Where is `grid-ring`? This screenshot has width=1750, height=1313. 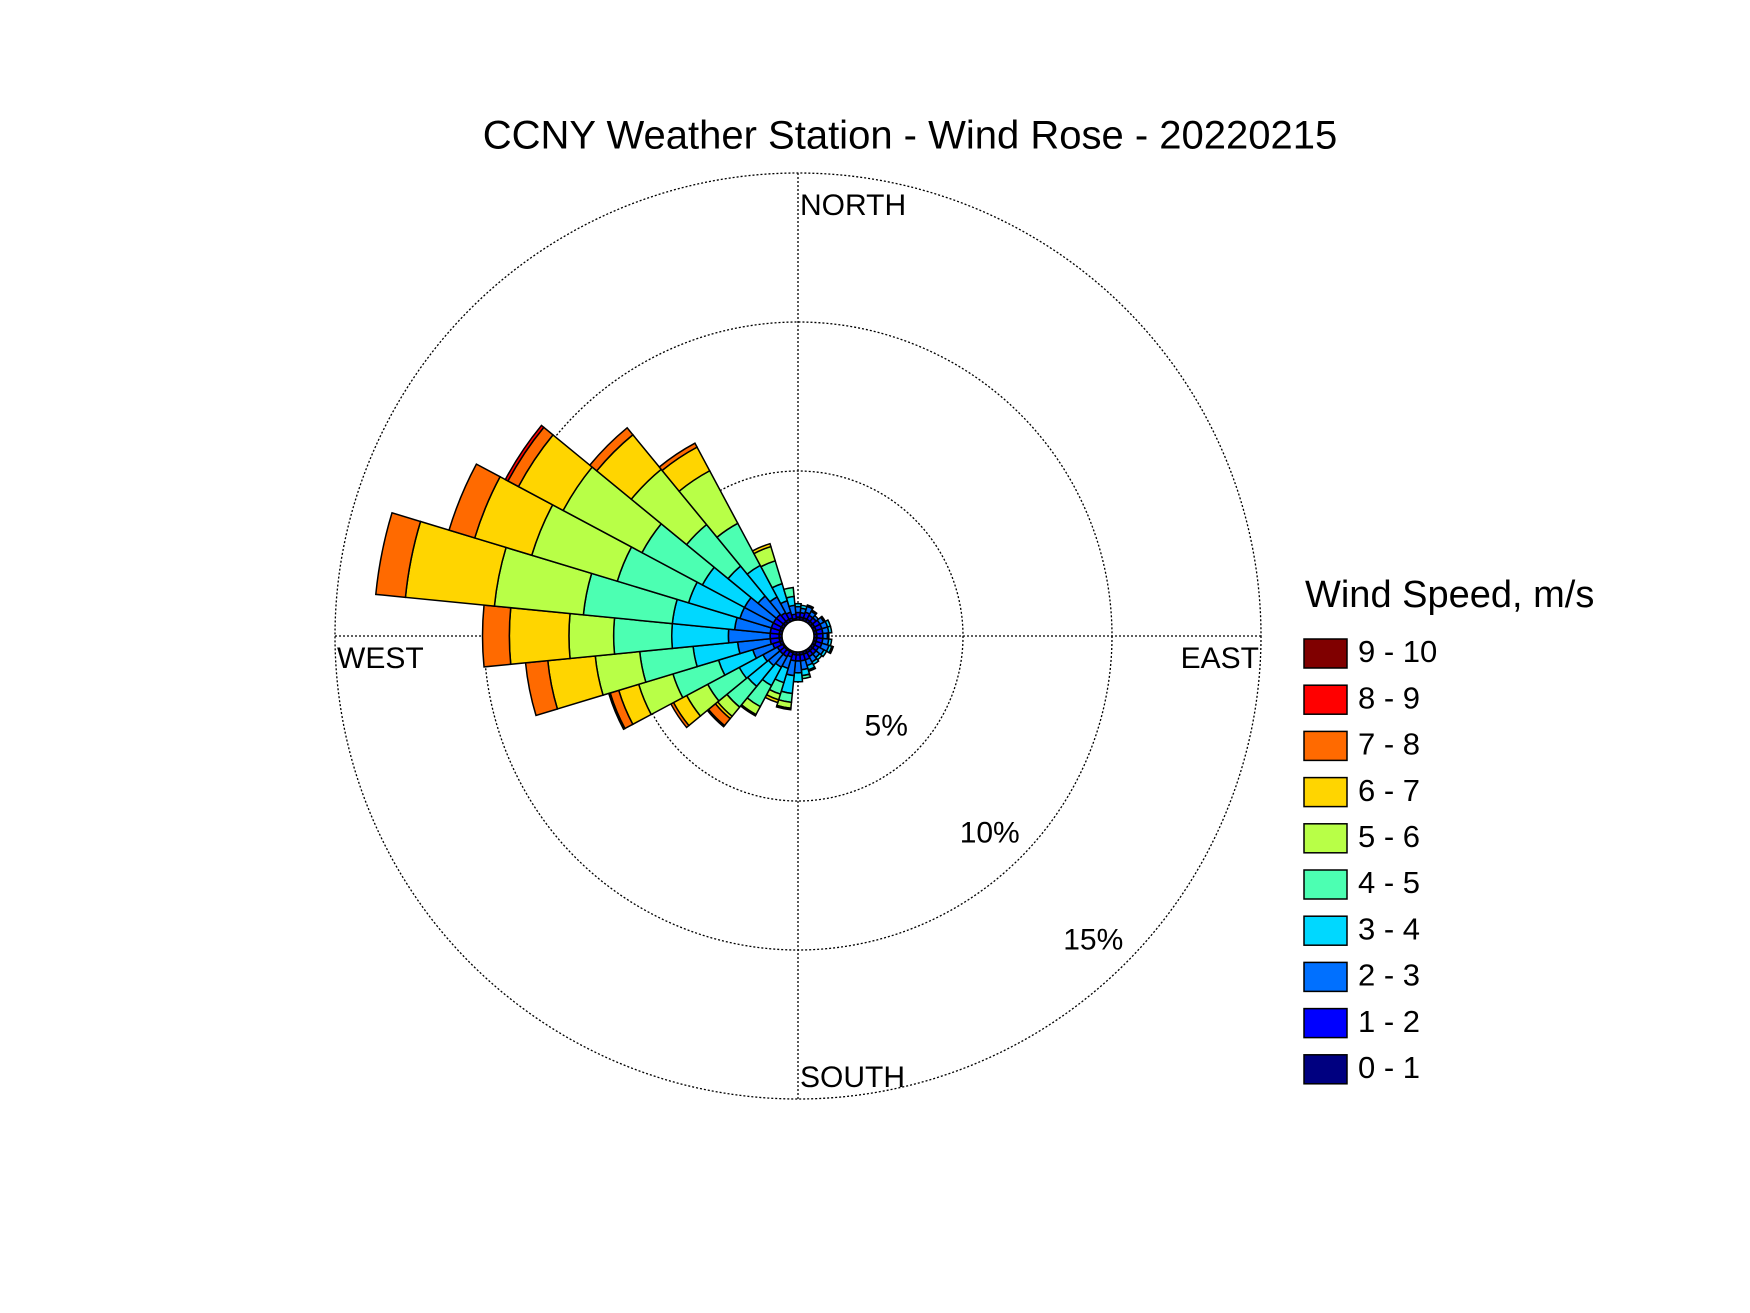 grid-ring is located at coordinates (798, 636).